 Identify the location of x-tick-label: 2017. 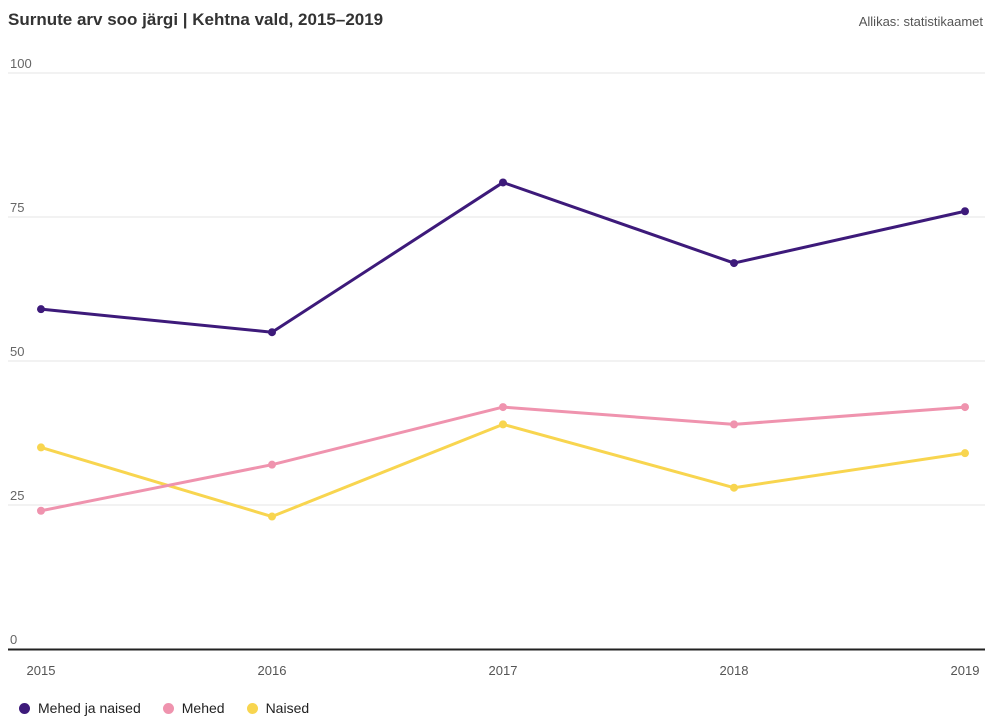
(503, 670).